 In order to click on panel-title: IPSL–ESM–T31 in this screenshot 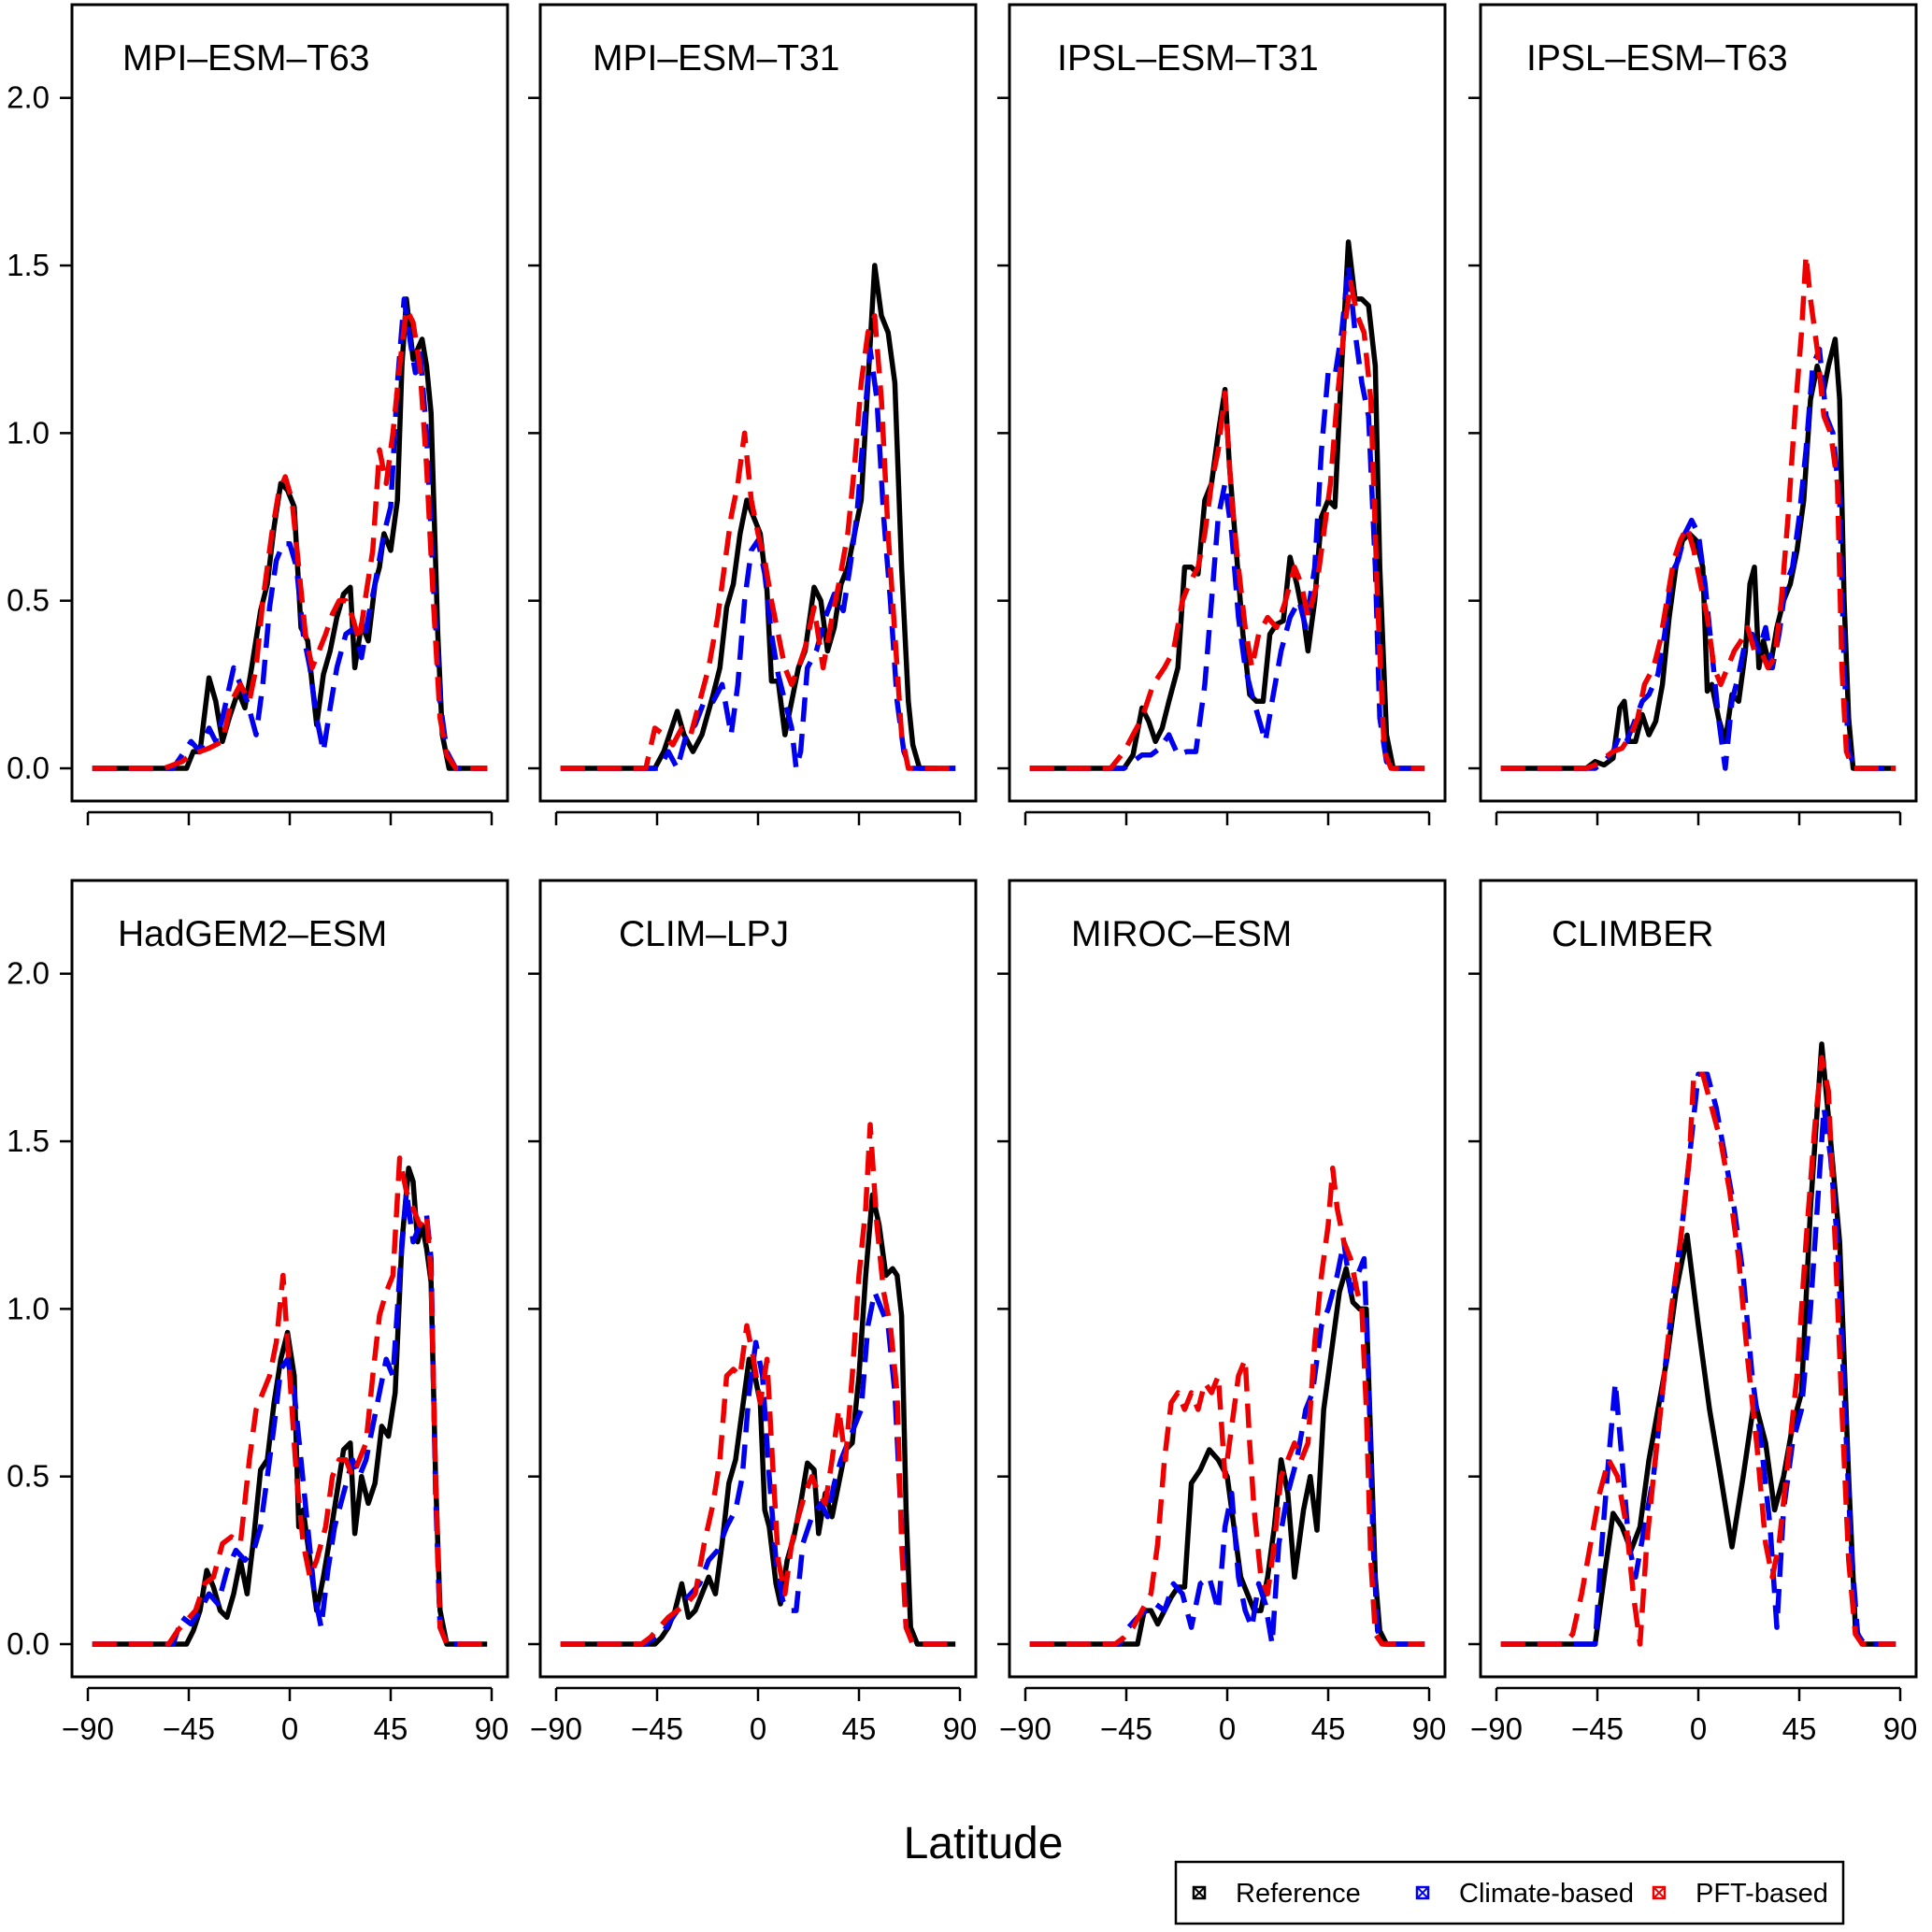, I will do `click(1188, 58)`.